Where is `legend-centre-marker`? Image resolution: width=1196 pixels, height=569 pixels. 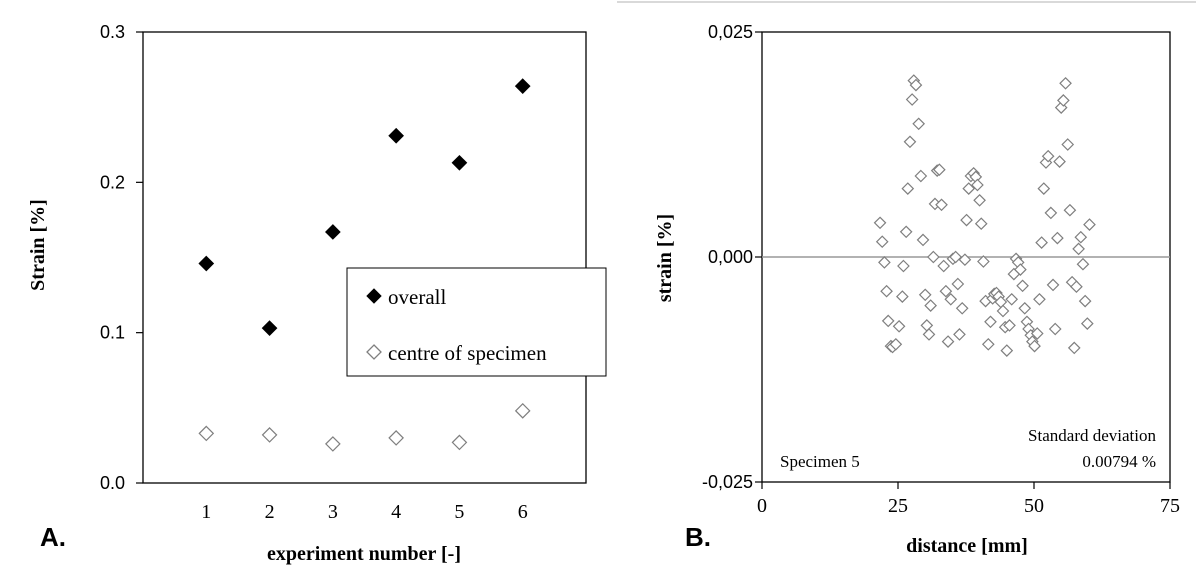 legend-centre-marker is located at coordinates (374, 352).